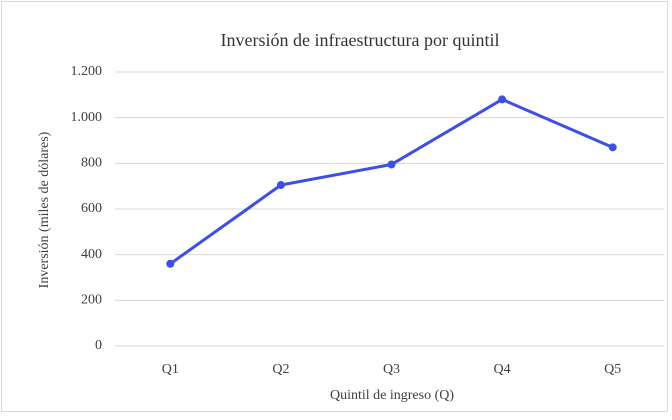 The height and width of the screenshot is (420, 672). Describe the element at coordinates (612, 369) in the screenshot. I see `x-tick-label: Q5` at that location.